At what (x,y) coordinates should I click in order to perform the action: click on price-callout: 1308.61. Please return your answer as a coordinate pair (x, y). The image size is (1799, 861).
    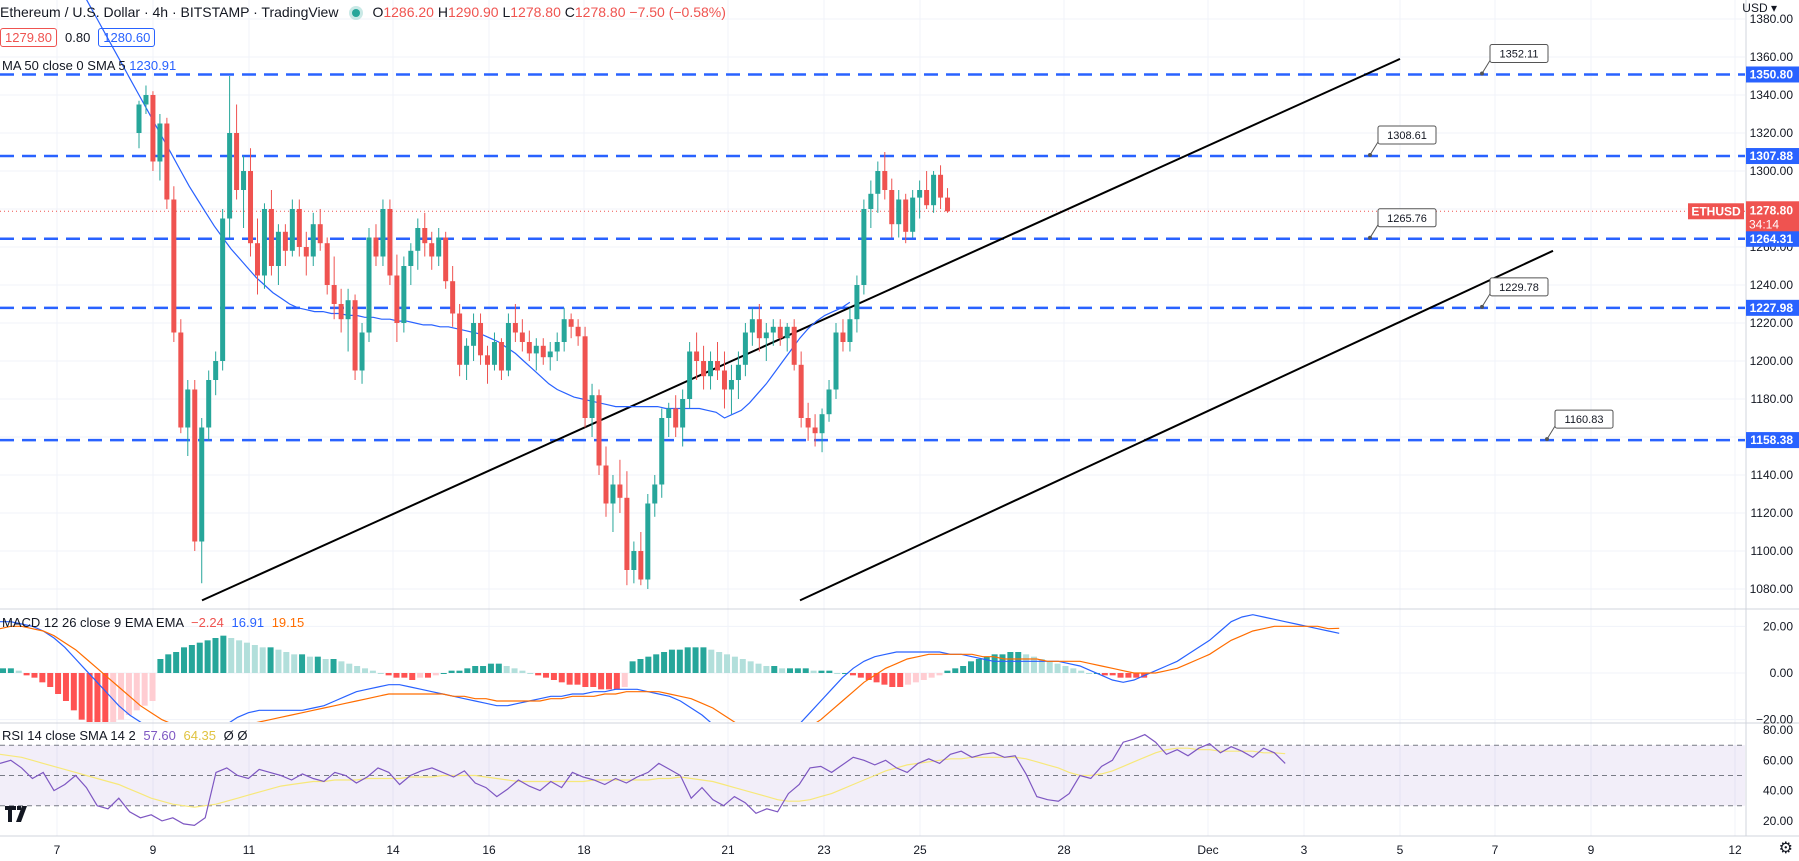
    Looking at the image, I should click on (1402, 141).